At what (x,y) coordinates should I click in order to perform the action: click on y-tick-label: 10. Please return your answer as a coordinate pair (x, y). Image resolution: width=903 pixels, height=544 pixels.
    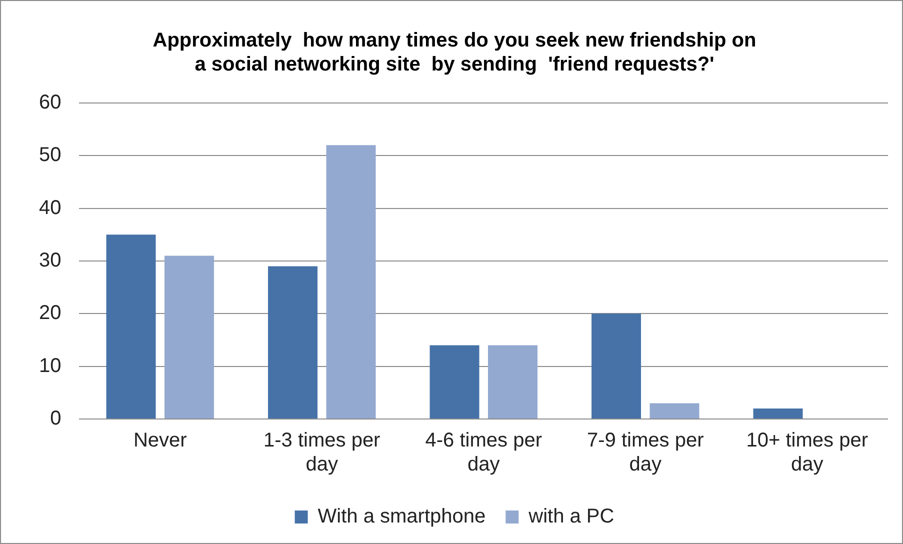
    Looking at the image, I should click on (50, 365).